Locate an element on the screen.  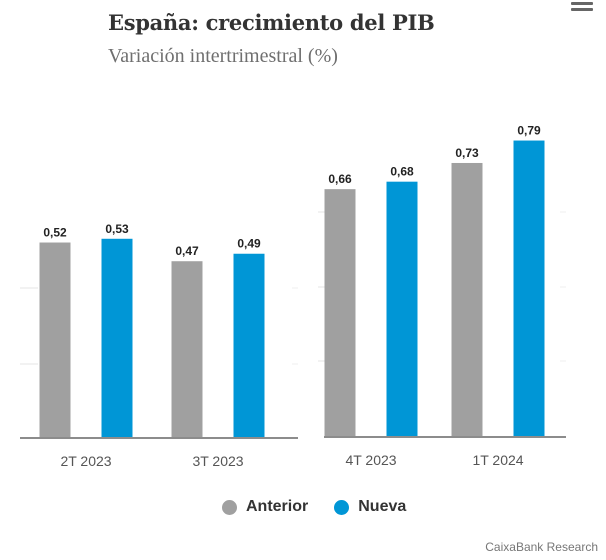
legend-dot-anterior is located at coordinates (229, 507).